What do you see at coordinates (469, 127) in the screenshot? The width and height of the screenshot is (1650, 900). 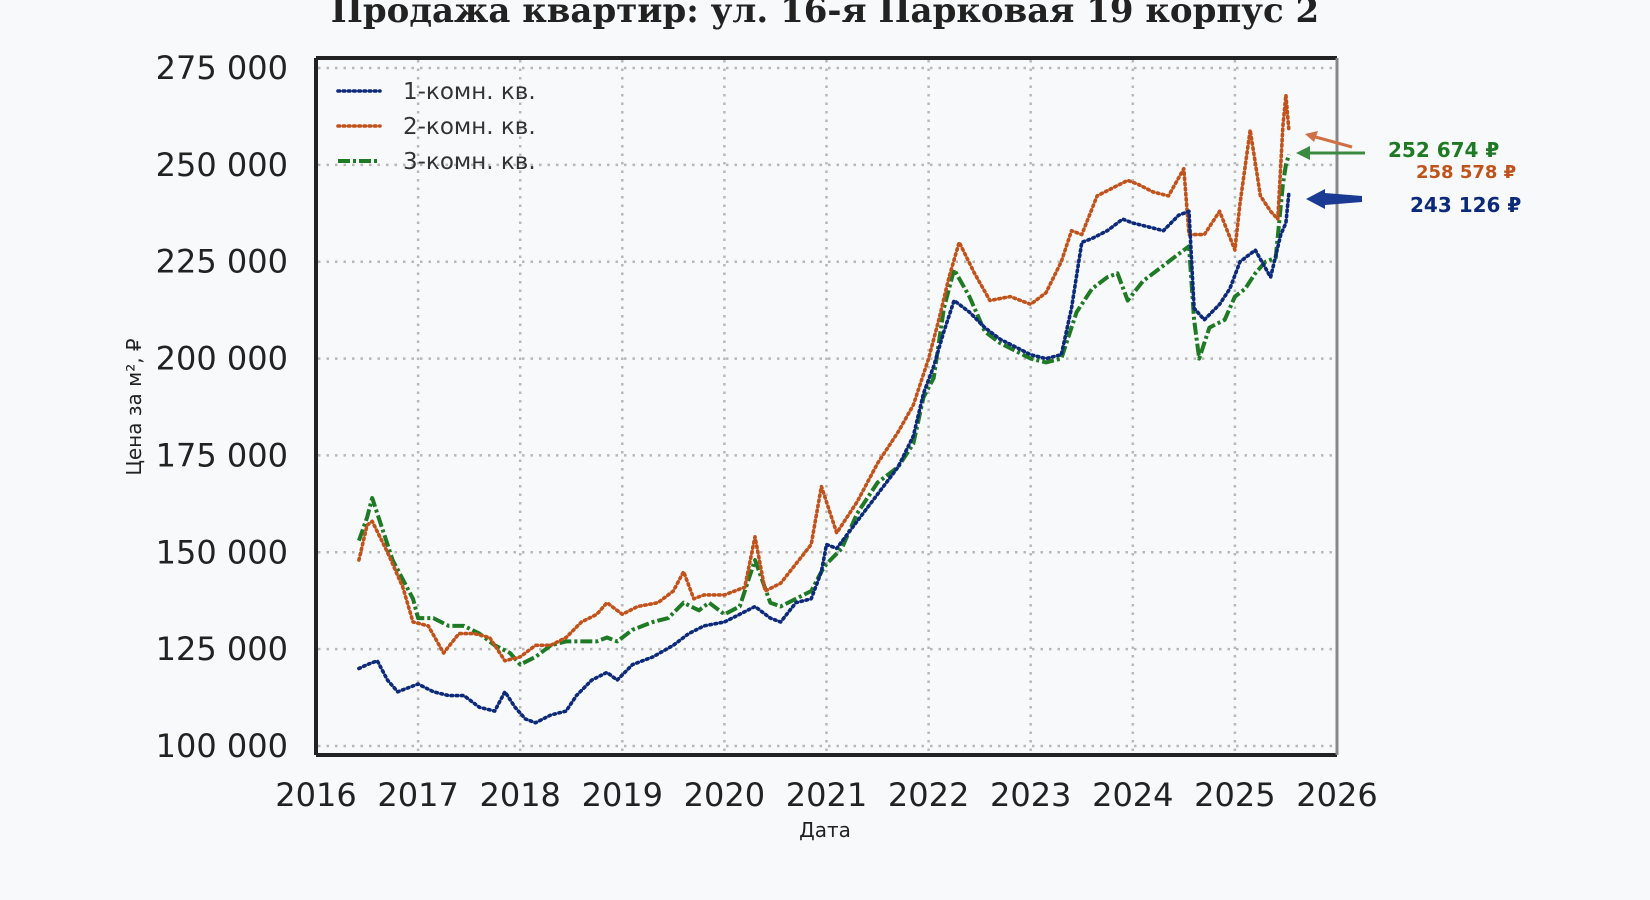 I see `legend-label-2room: 2-комн. кв.` at bounding box center [469, 127].